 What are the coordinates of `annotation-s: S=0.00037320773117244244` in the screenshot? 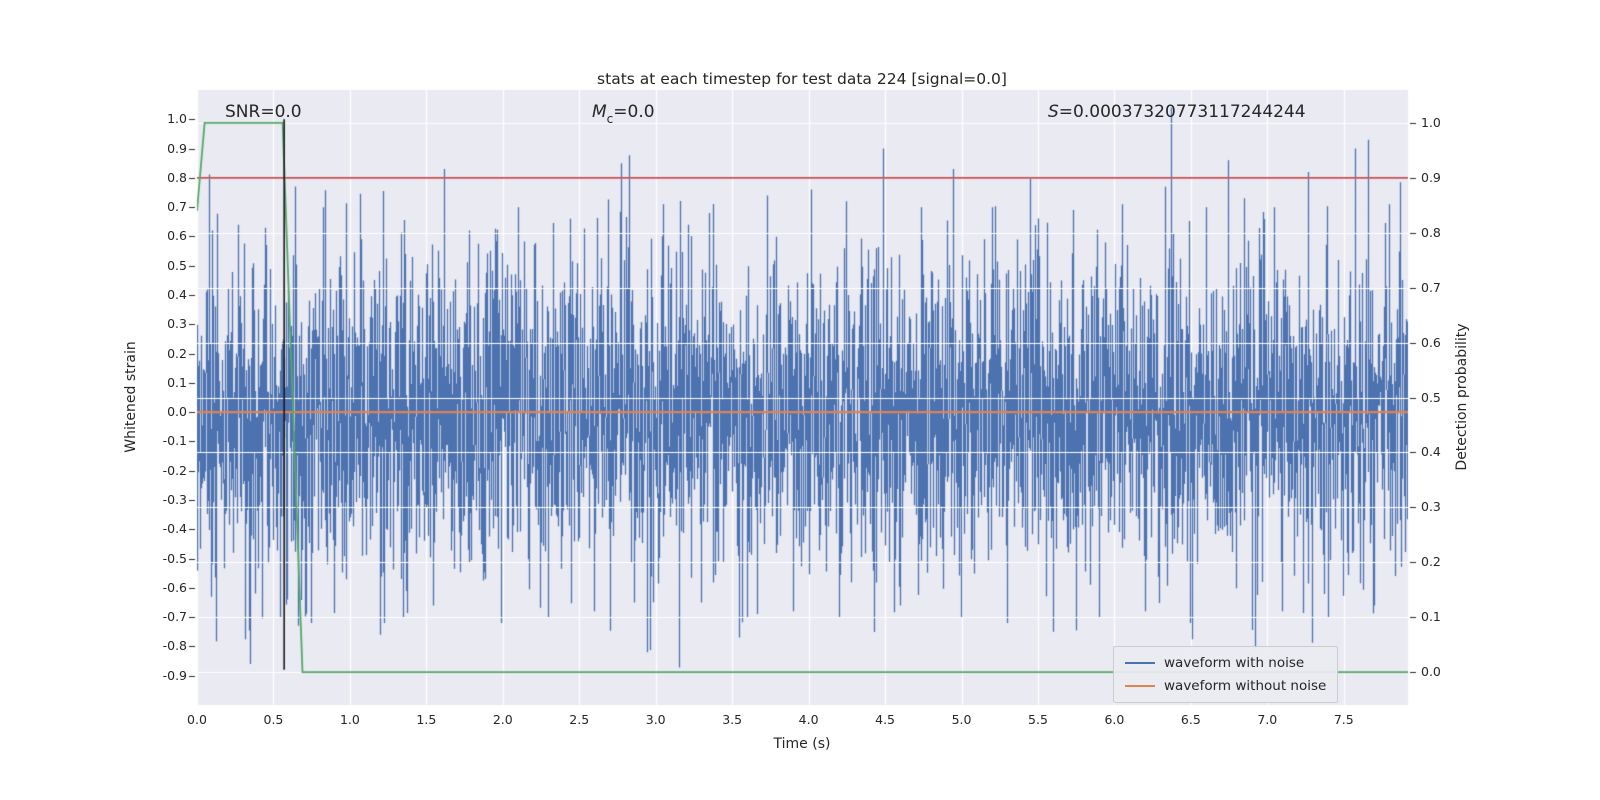 It's located at (1177, 112).